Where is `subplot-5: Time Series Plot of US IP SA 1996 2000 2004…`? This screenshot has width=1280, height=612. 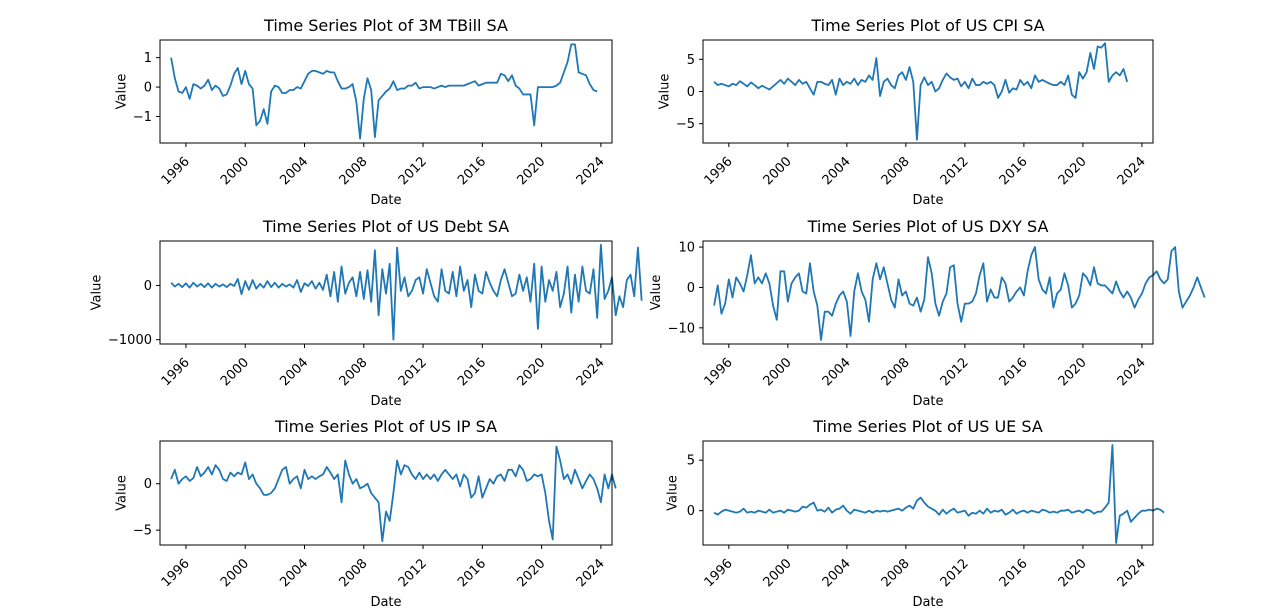
subplot-5: Time Series Plot of US IP SA 1996 2000 2004… is located at coordinates (365, 513).